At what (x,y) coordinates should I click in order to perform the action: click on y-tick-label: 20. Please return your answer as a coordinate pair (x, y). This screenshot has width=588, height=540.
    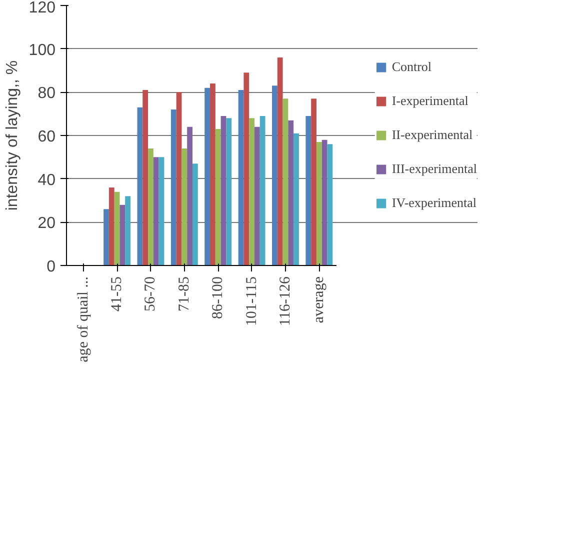
    Looking at the image, I should click on (47, 223).